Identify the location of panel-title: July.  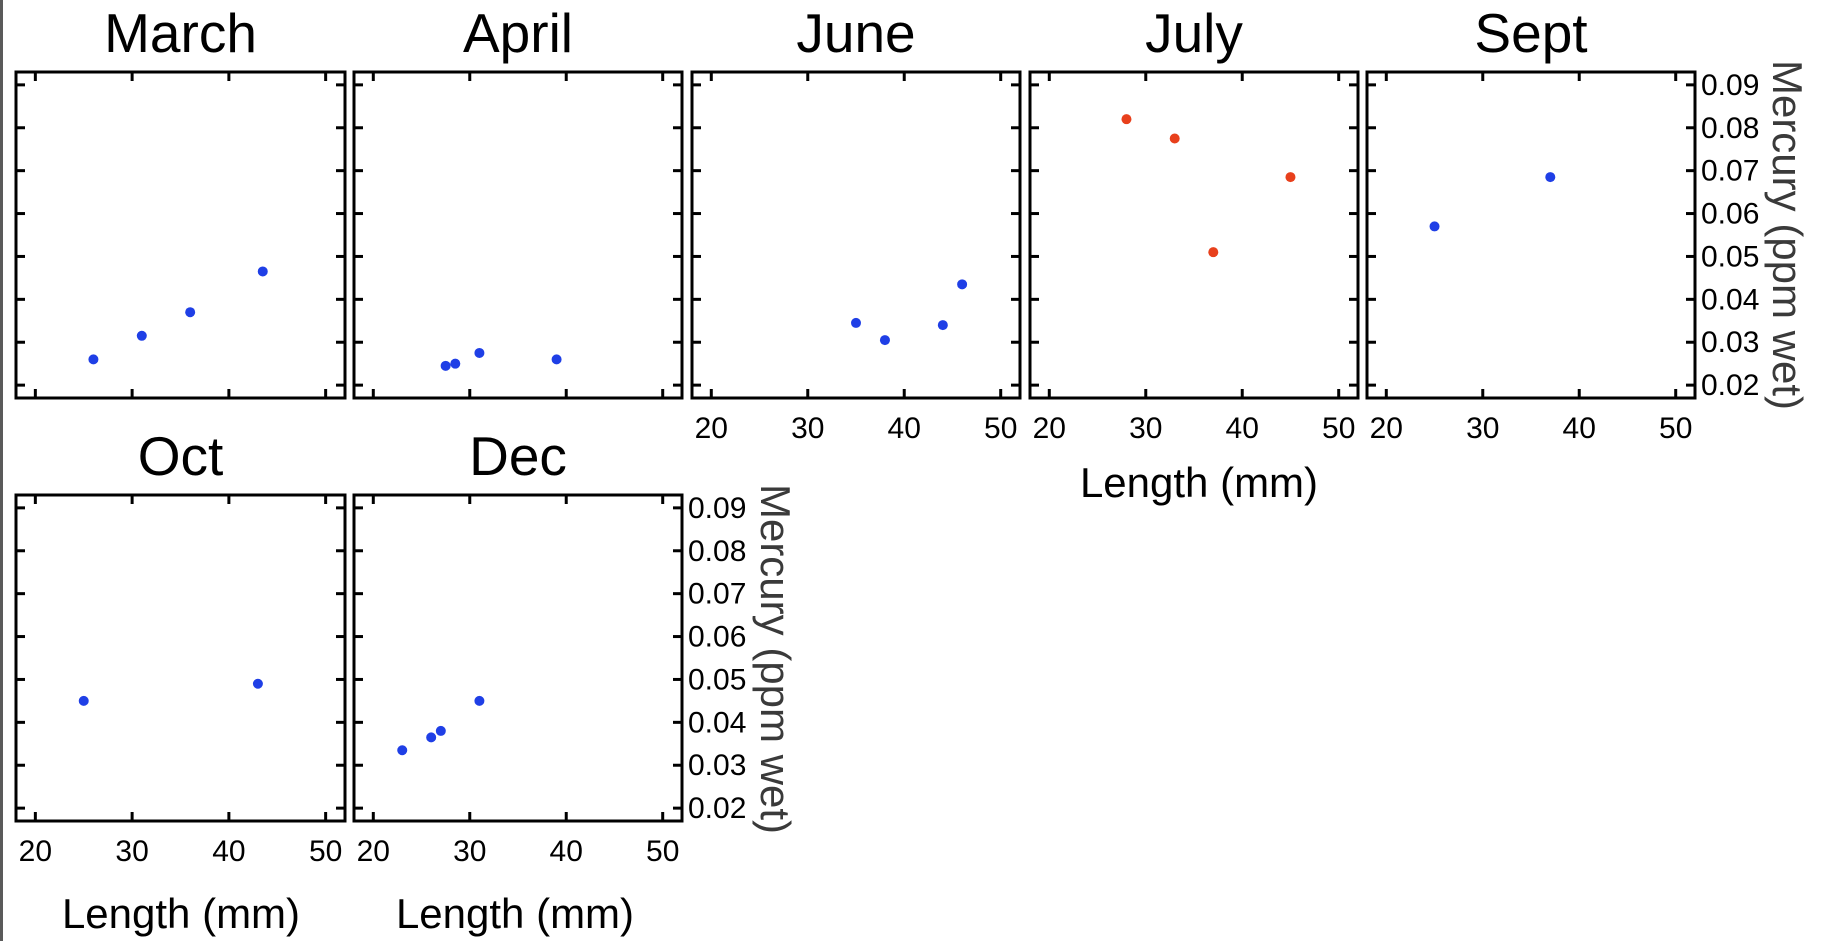
(1194, 33).